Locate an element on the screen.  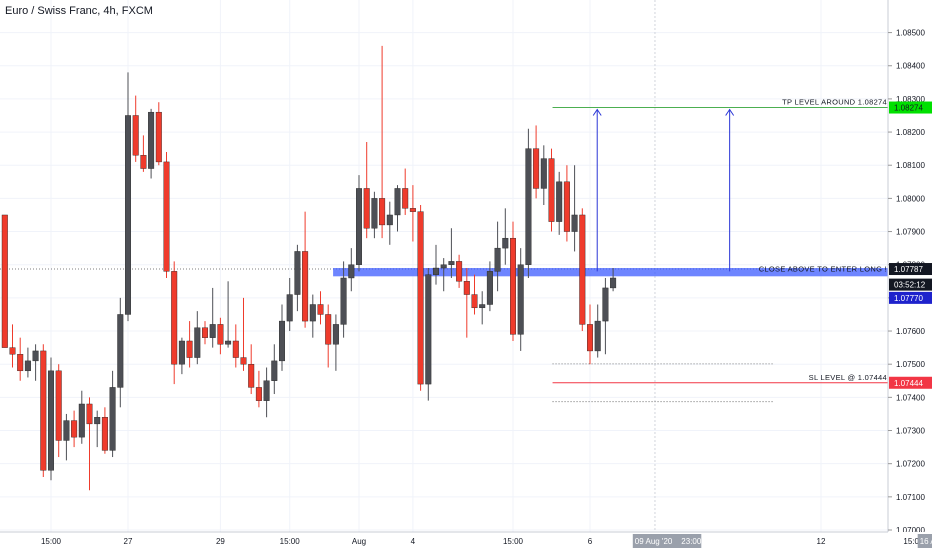
entry-band is located at coordinates (611, 272).